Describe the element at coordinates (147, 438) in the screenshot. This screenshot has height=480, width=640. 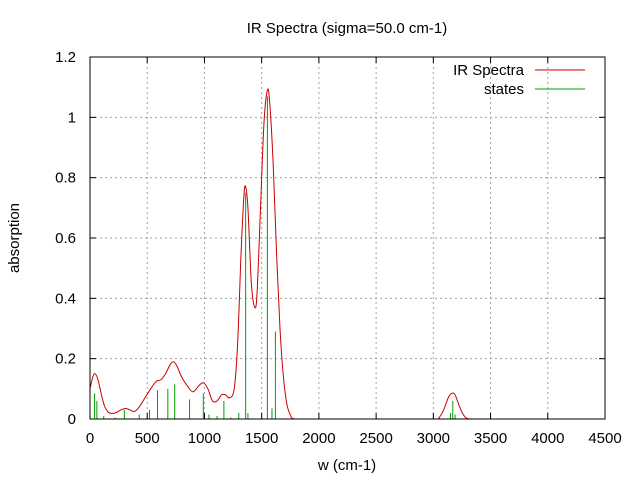
I see `x-tick-label: 500` at that location.